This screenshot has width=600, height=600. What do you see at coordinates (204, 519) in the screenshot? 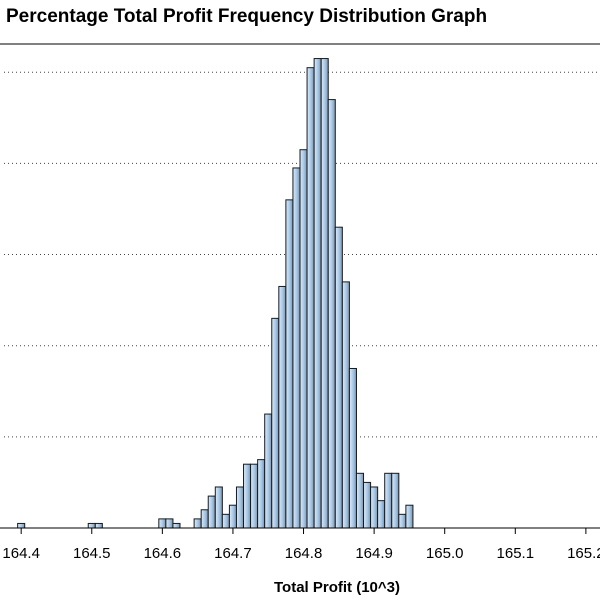
I see `bar-164.66` at bounding box center [204, 519].